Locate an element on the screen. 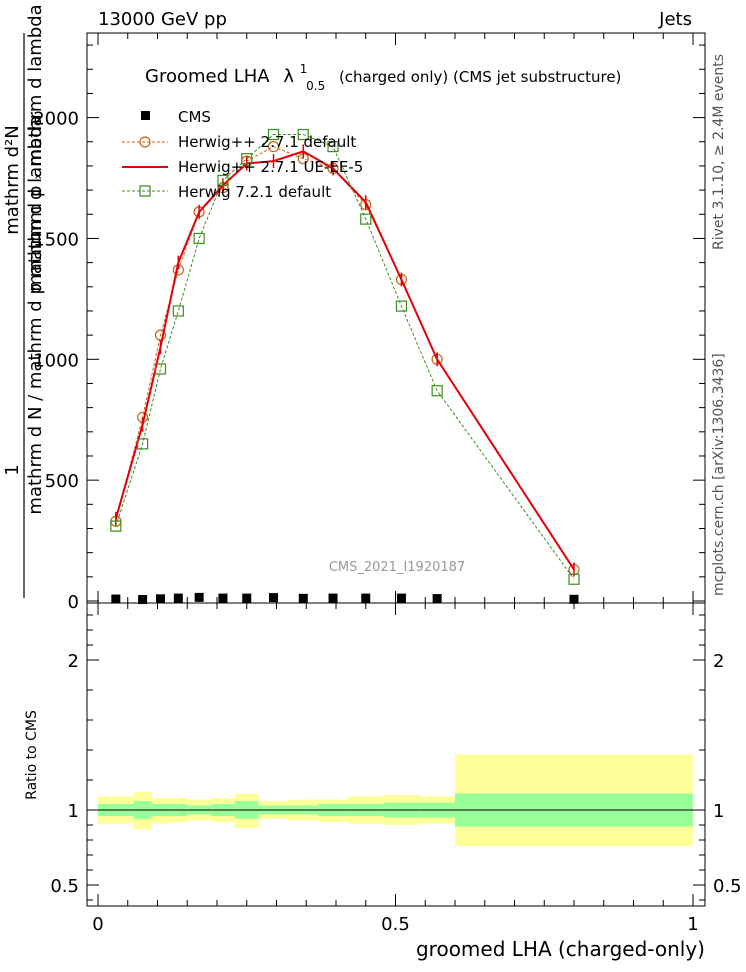 The width and height of the screenshot is (746, 972). legend-marker-cms is located at coordinates (145, 115).